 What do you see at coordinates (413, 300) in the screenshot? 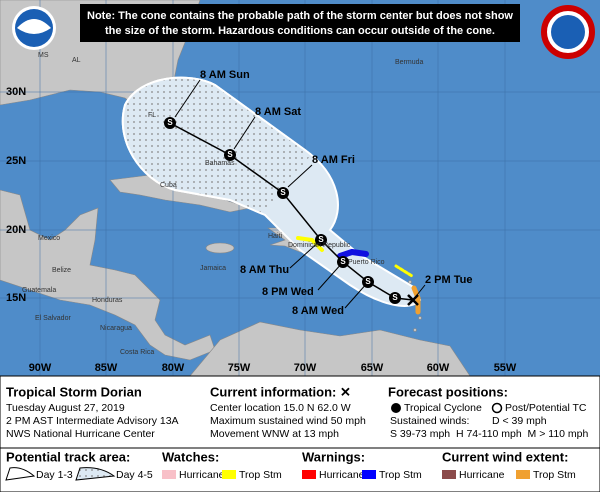
I see `current-position` at bounding box center [413, 300].